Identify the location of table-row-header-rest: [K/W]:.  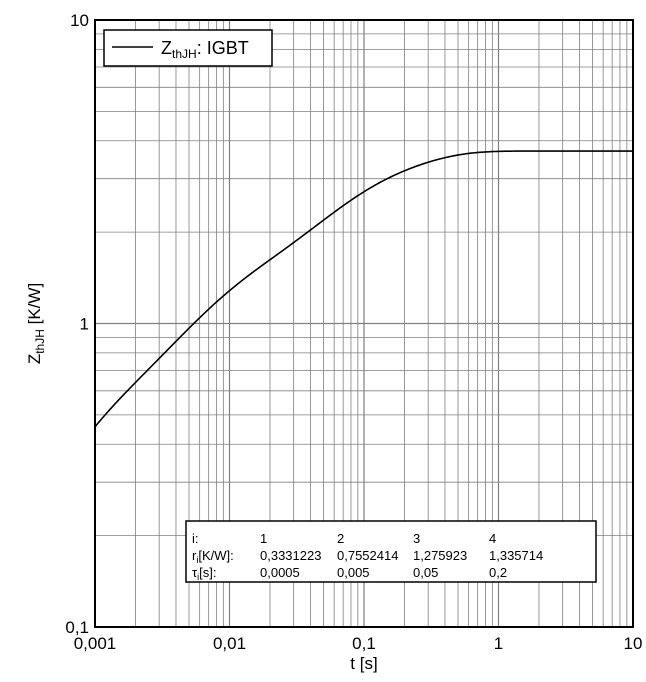
(215, 555).